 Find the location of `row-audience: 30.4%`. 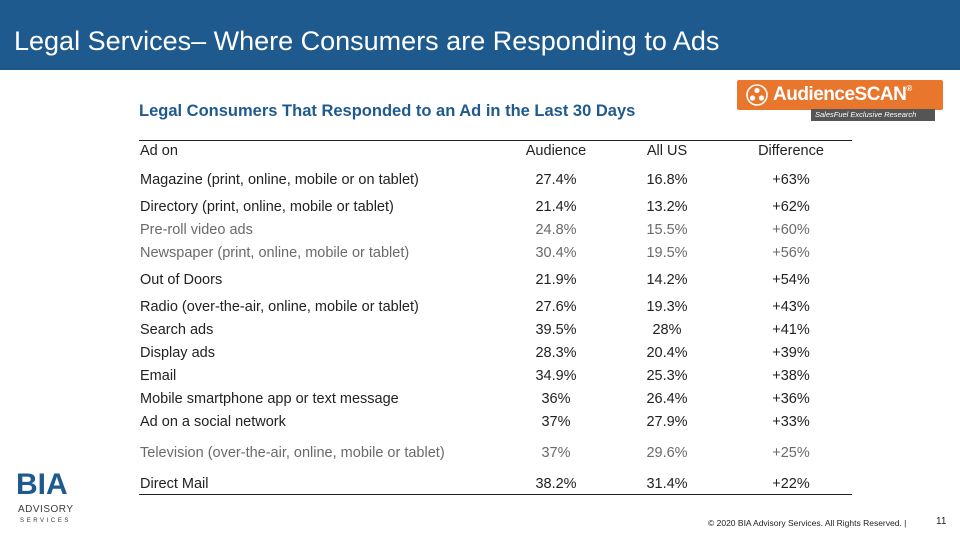

row-audience: 30.4% is located at coordinates (556, 253).